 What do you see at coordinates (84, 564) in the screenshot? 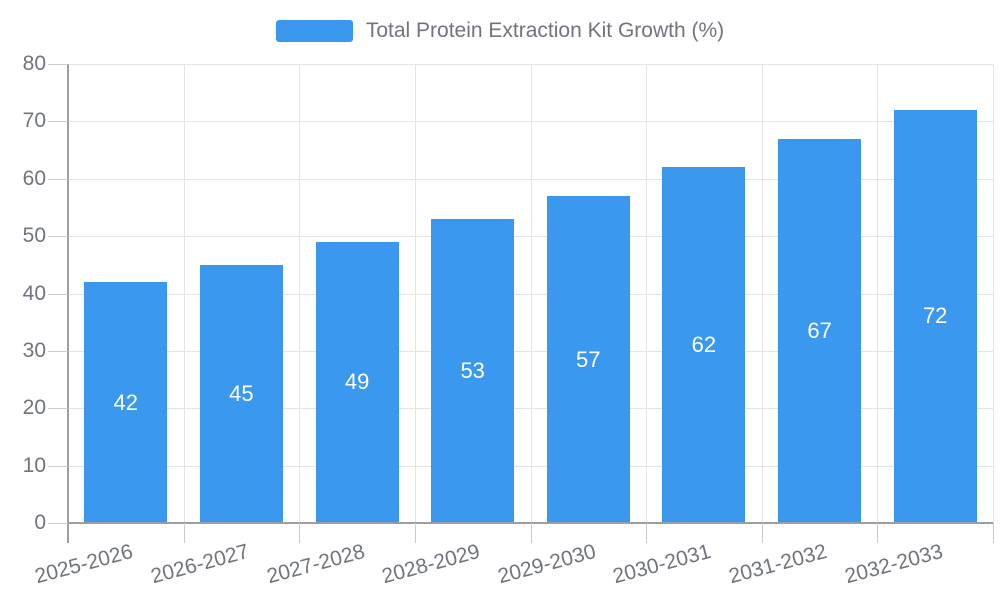
I see `x-axis-label: 2025-2026` at bounding box center [84, 564].